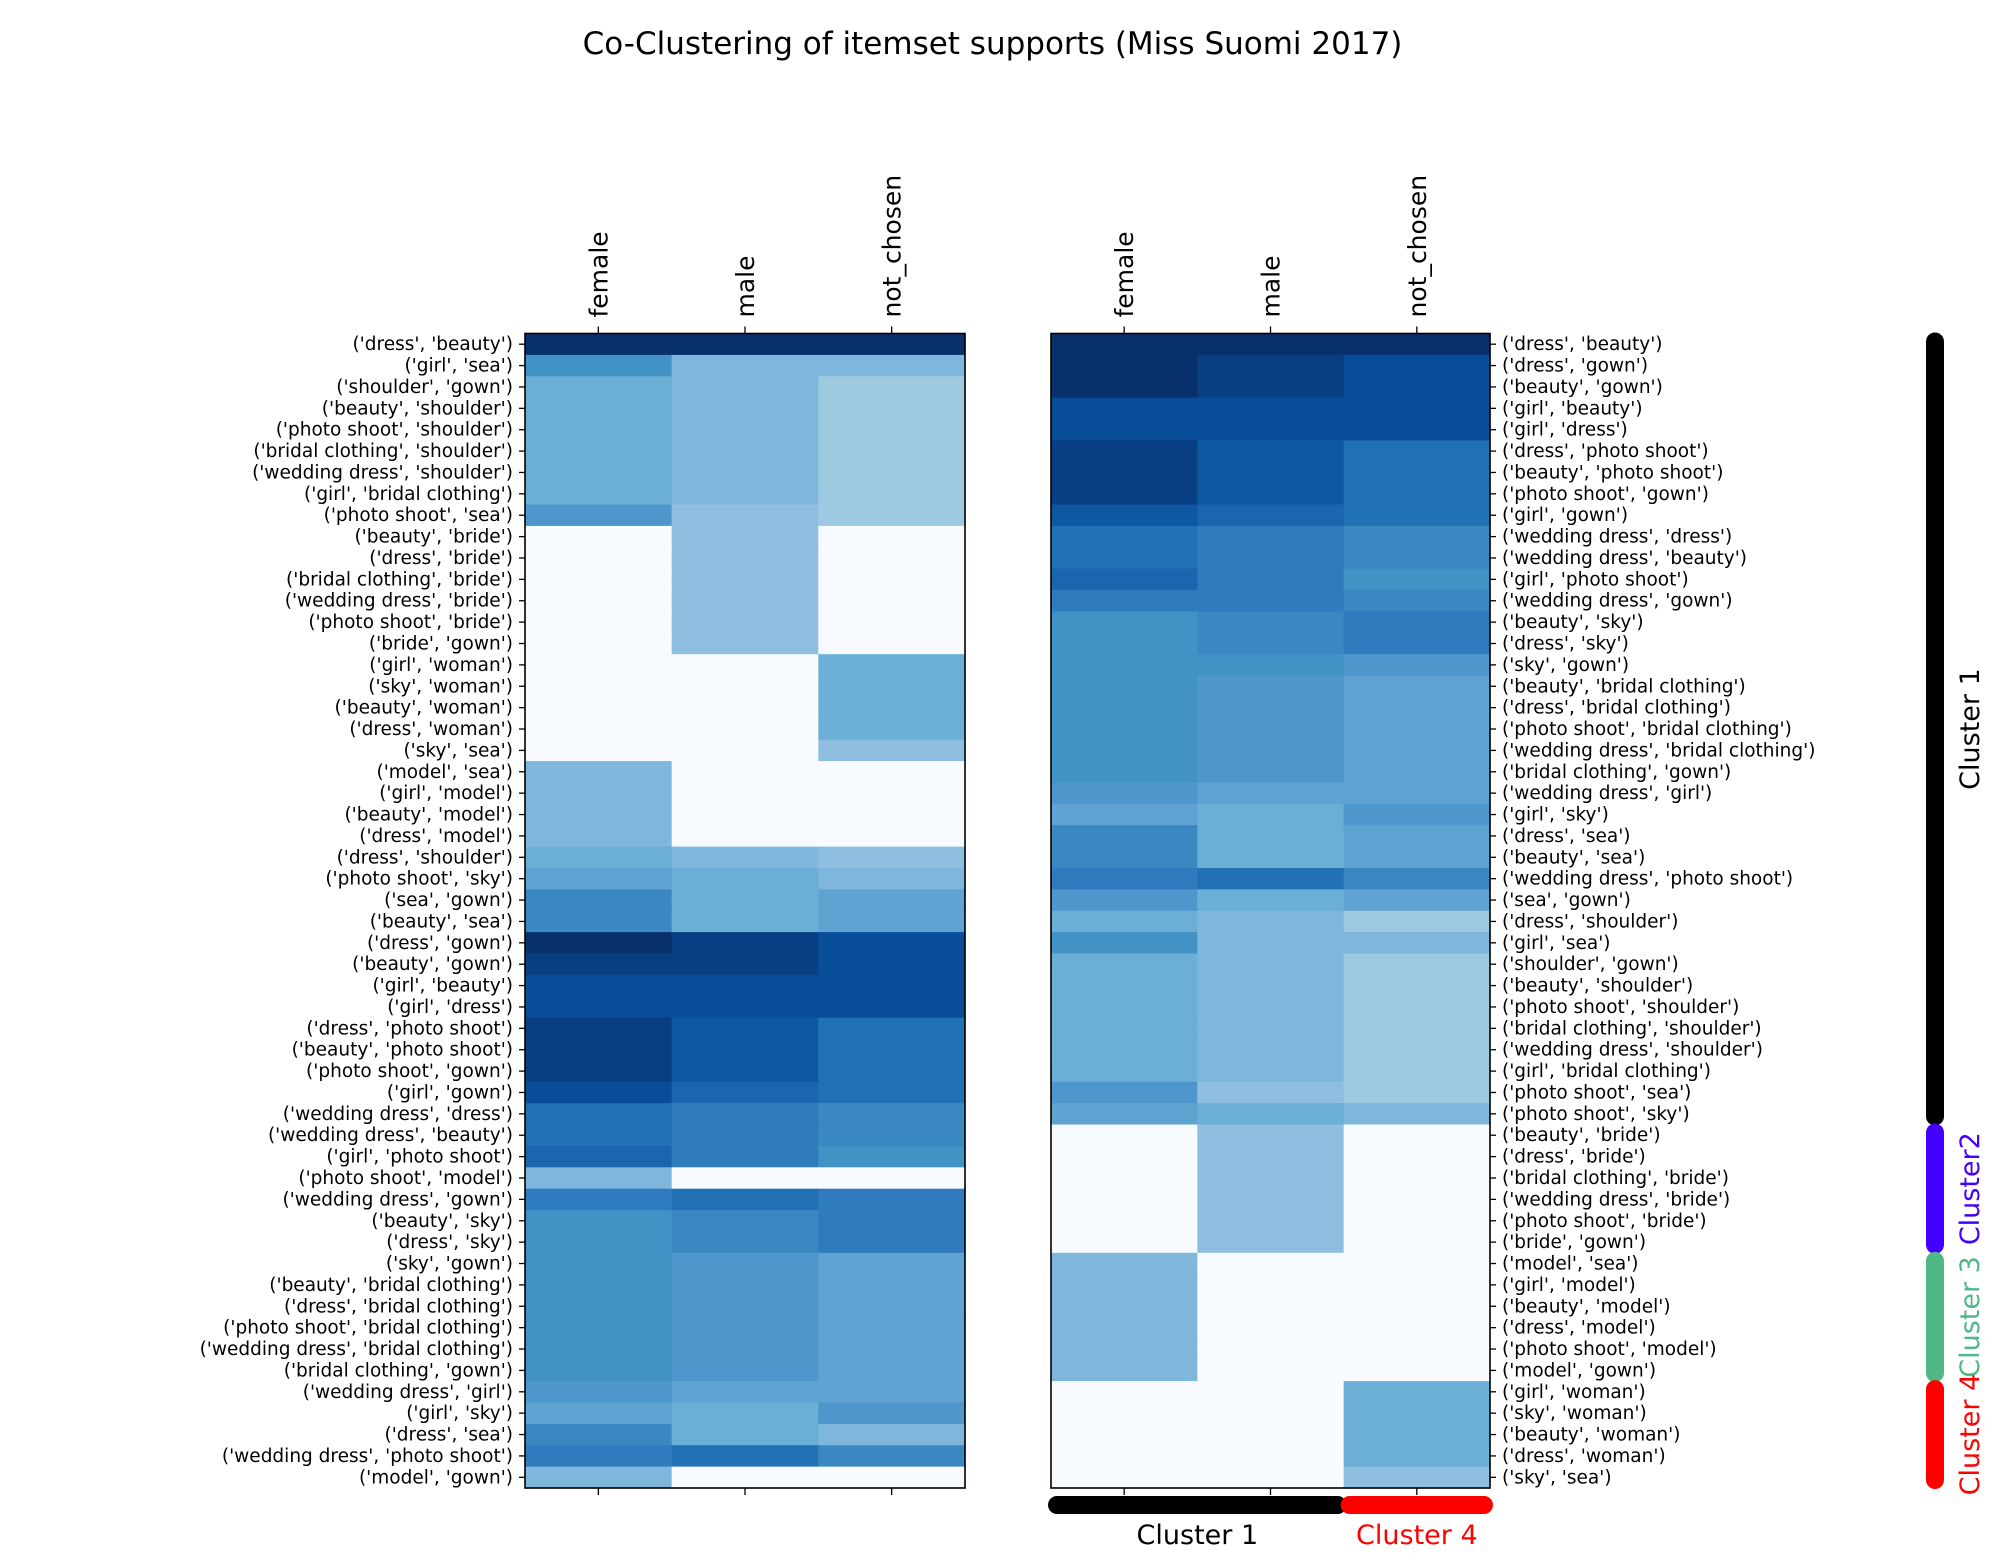  I want to click on row-cluster-label: Cluster 1, so click(1970, 729).